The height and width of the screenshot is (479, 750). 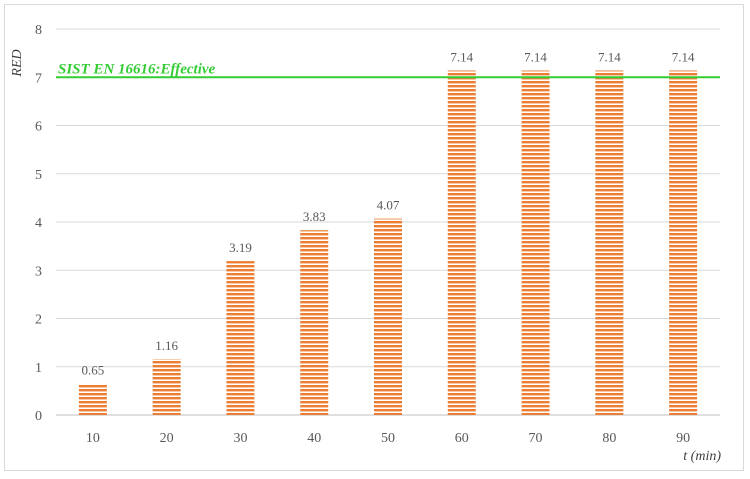 I want to click on y-tick-label: 1, so click(x=38, y=368).